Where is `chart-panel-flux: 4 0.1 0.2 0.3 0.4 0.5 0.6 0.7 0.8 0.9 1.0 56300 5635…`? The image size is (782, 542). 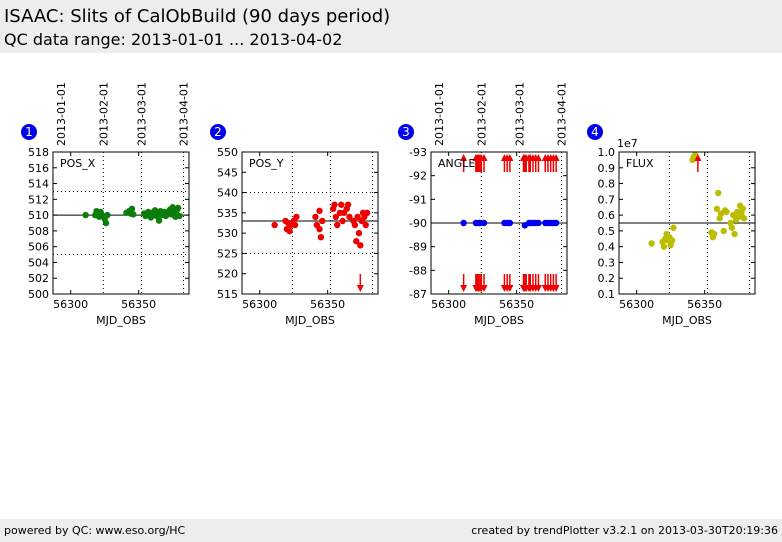 chart-panel-flux: 4 0.1 0.2 0.3 0.4 0.5 0.6 0.7 0.8 0.9 1.0 56300 5635… is located at coordinates (671, 225).